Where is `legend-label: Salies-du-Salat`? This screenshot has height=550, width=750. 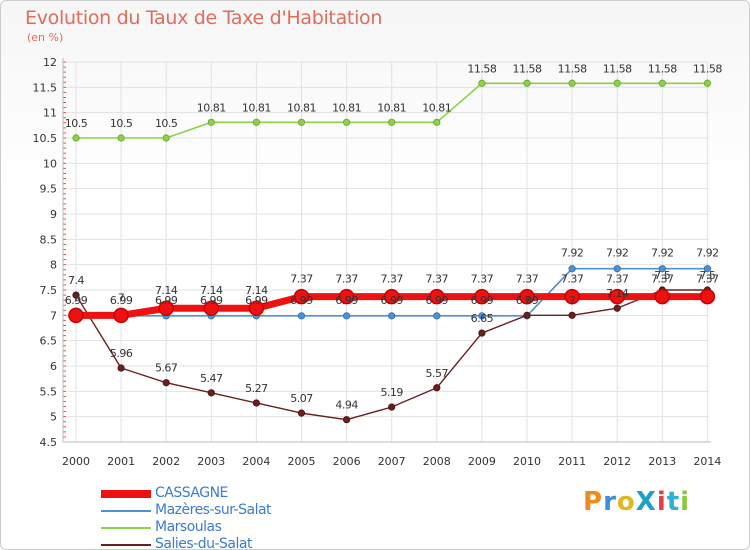
legend-label: Salies-du-Salat is located at coordinates (203, 543).